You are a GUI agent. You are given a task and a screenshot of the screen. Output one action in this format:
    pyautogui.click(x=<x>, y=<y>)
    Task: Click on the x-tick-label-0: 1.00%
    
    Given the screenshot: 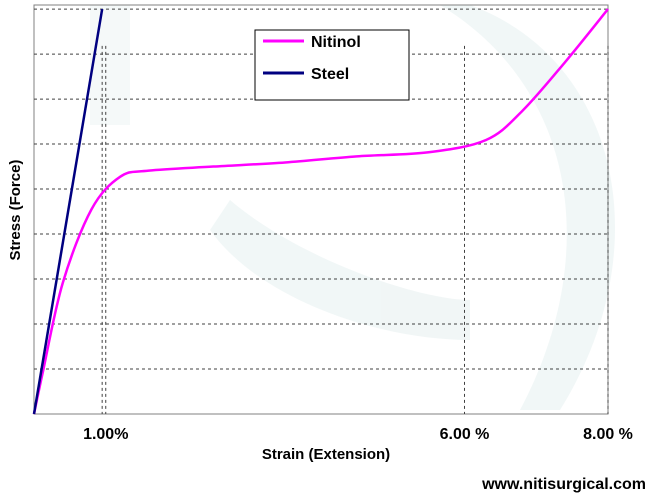 What is the action you would take?
    pyautogui.click(x=105, y=434)
    